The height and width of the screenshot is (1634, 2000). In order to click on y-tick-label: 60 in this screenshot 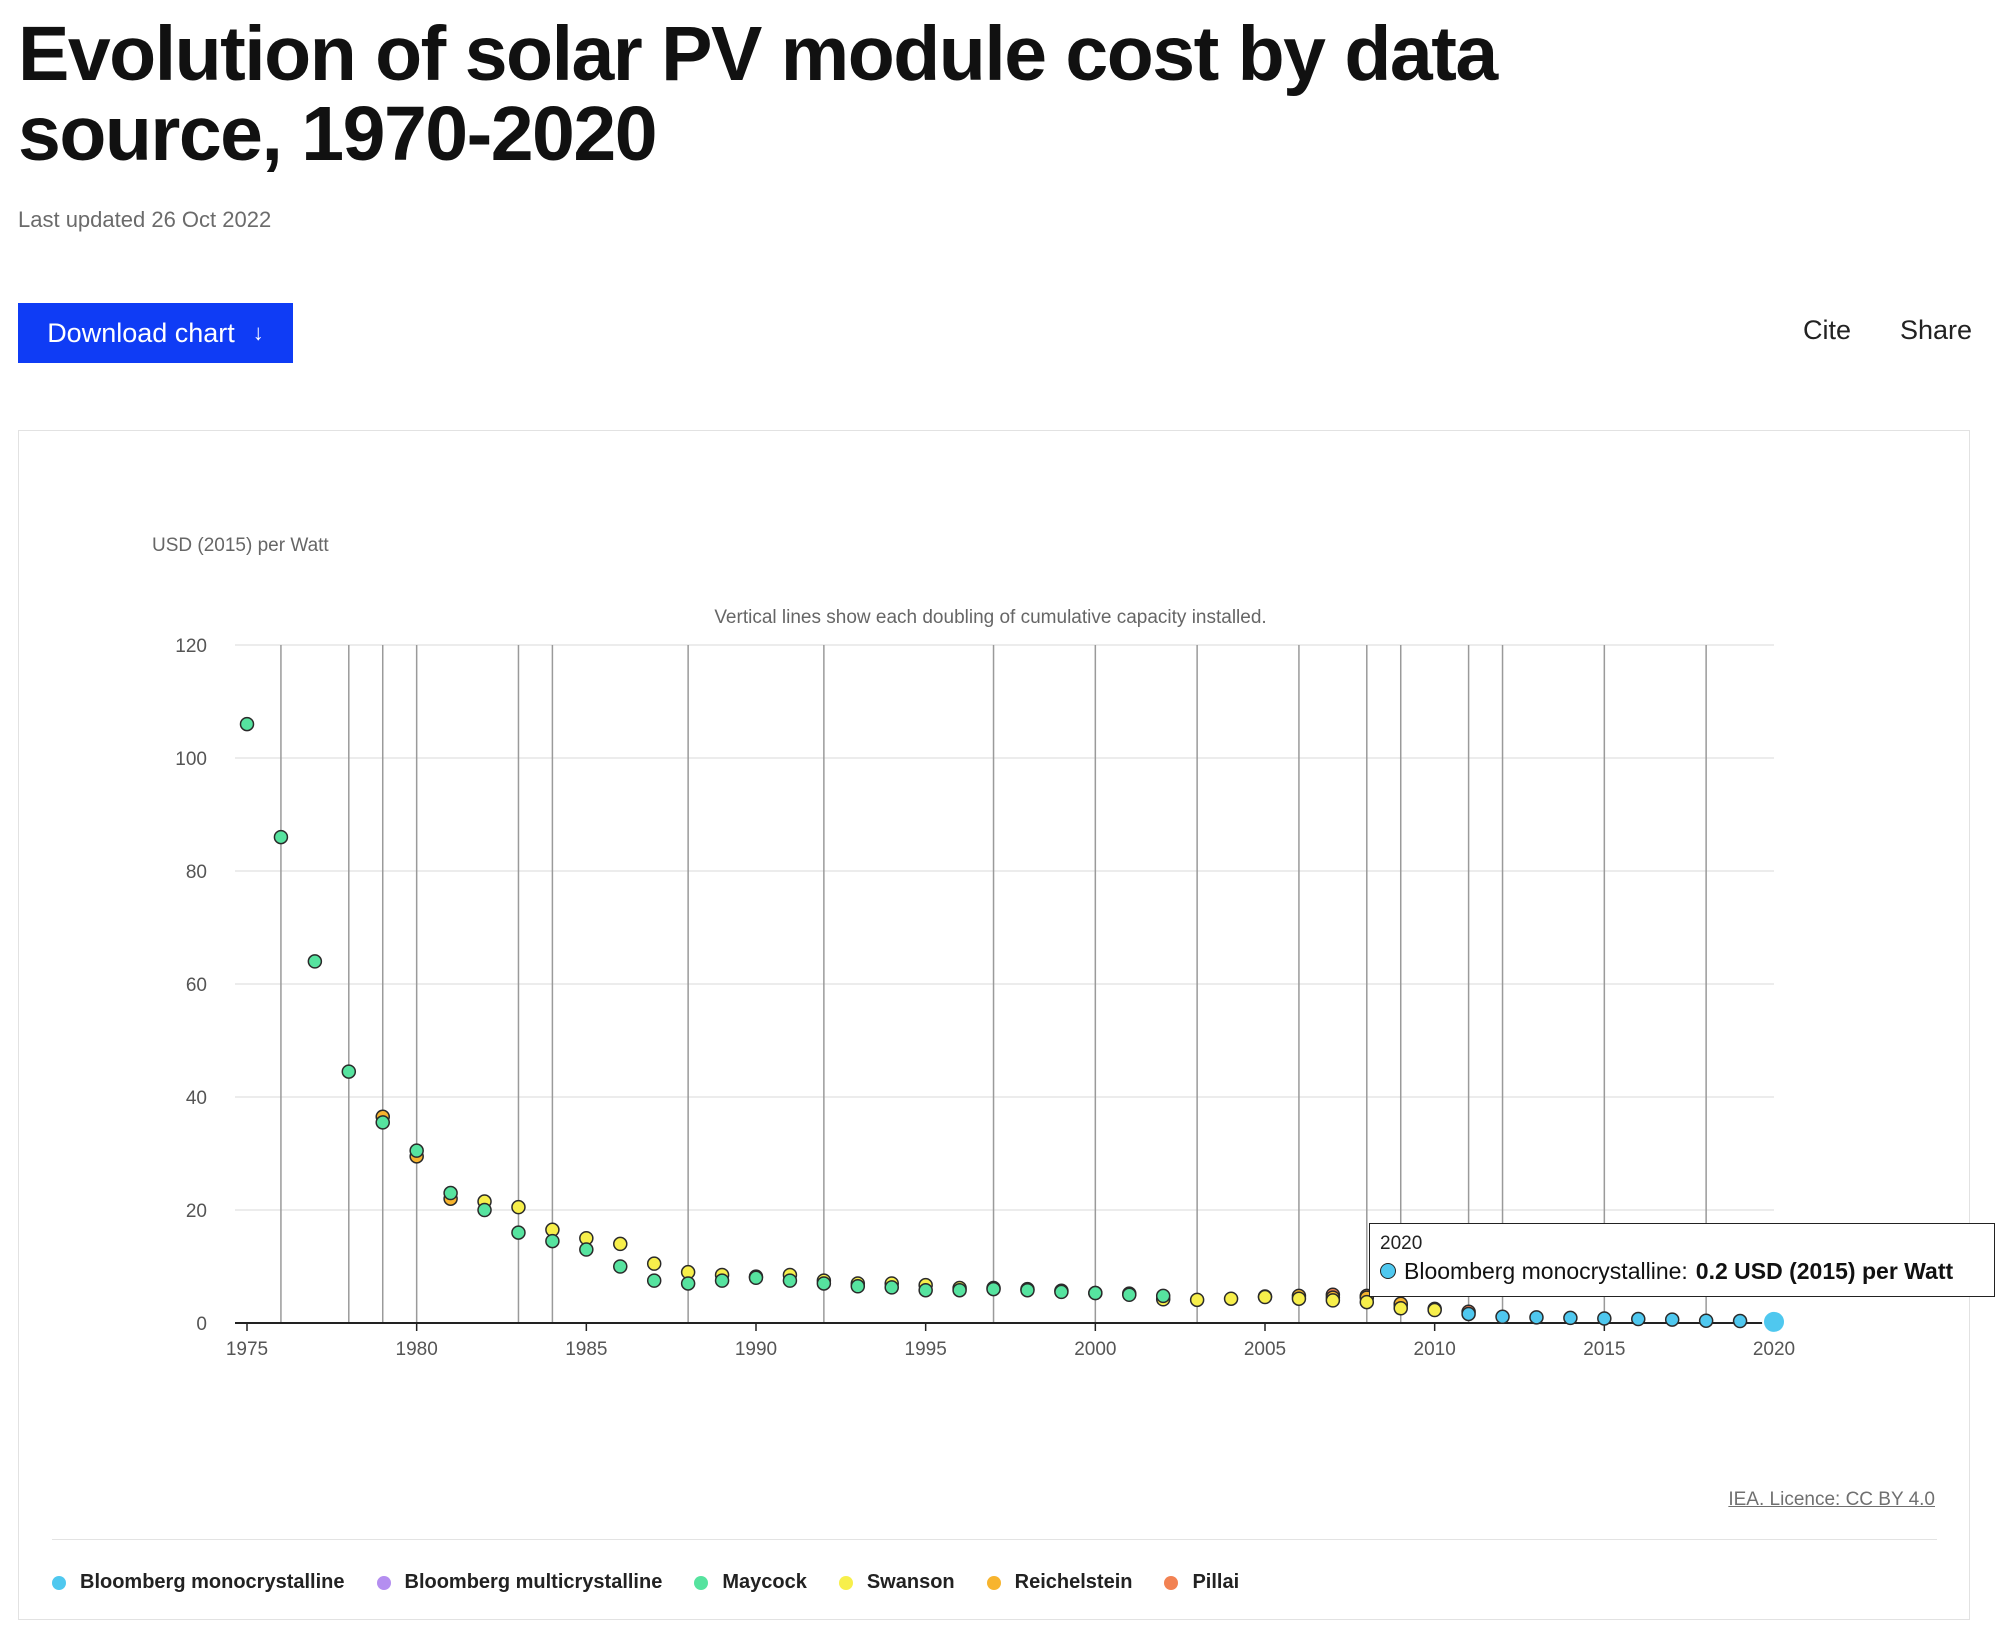, I will do `click(196, 985)`.